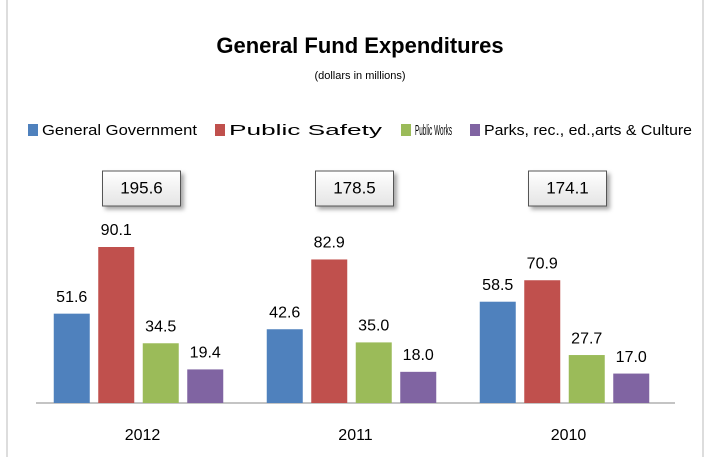 This screenshot has width=707, height=457. What do you see at coordinates (143, 435) in the screenshot?
I see `x-tick-label: 2012` at bounding box center [143, 435].